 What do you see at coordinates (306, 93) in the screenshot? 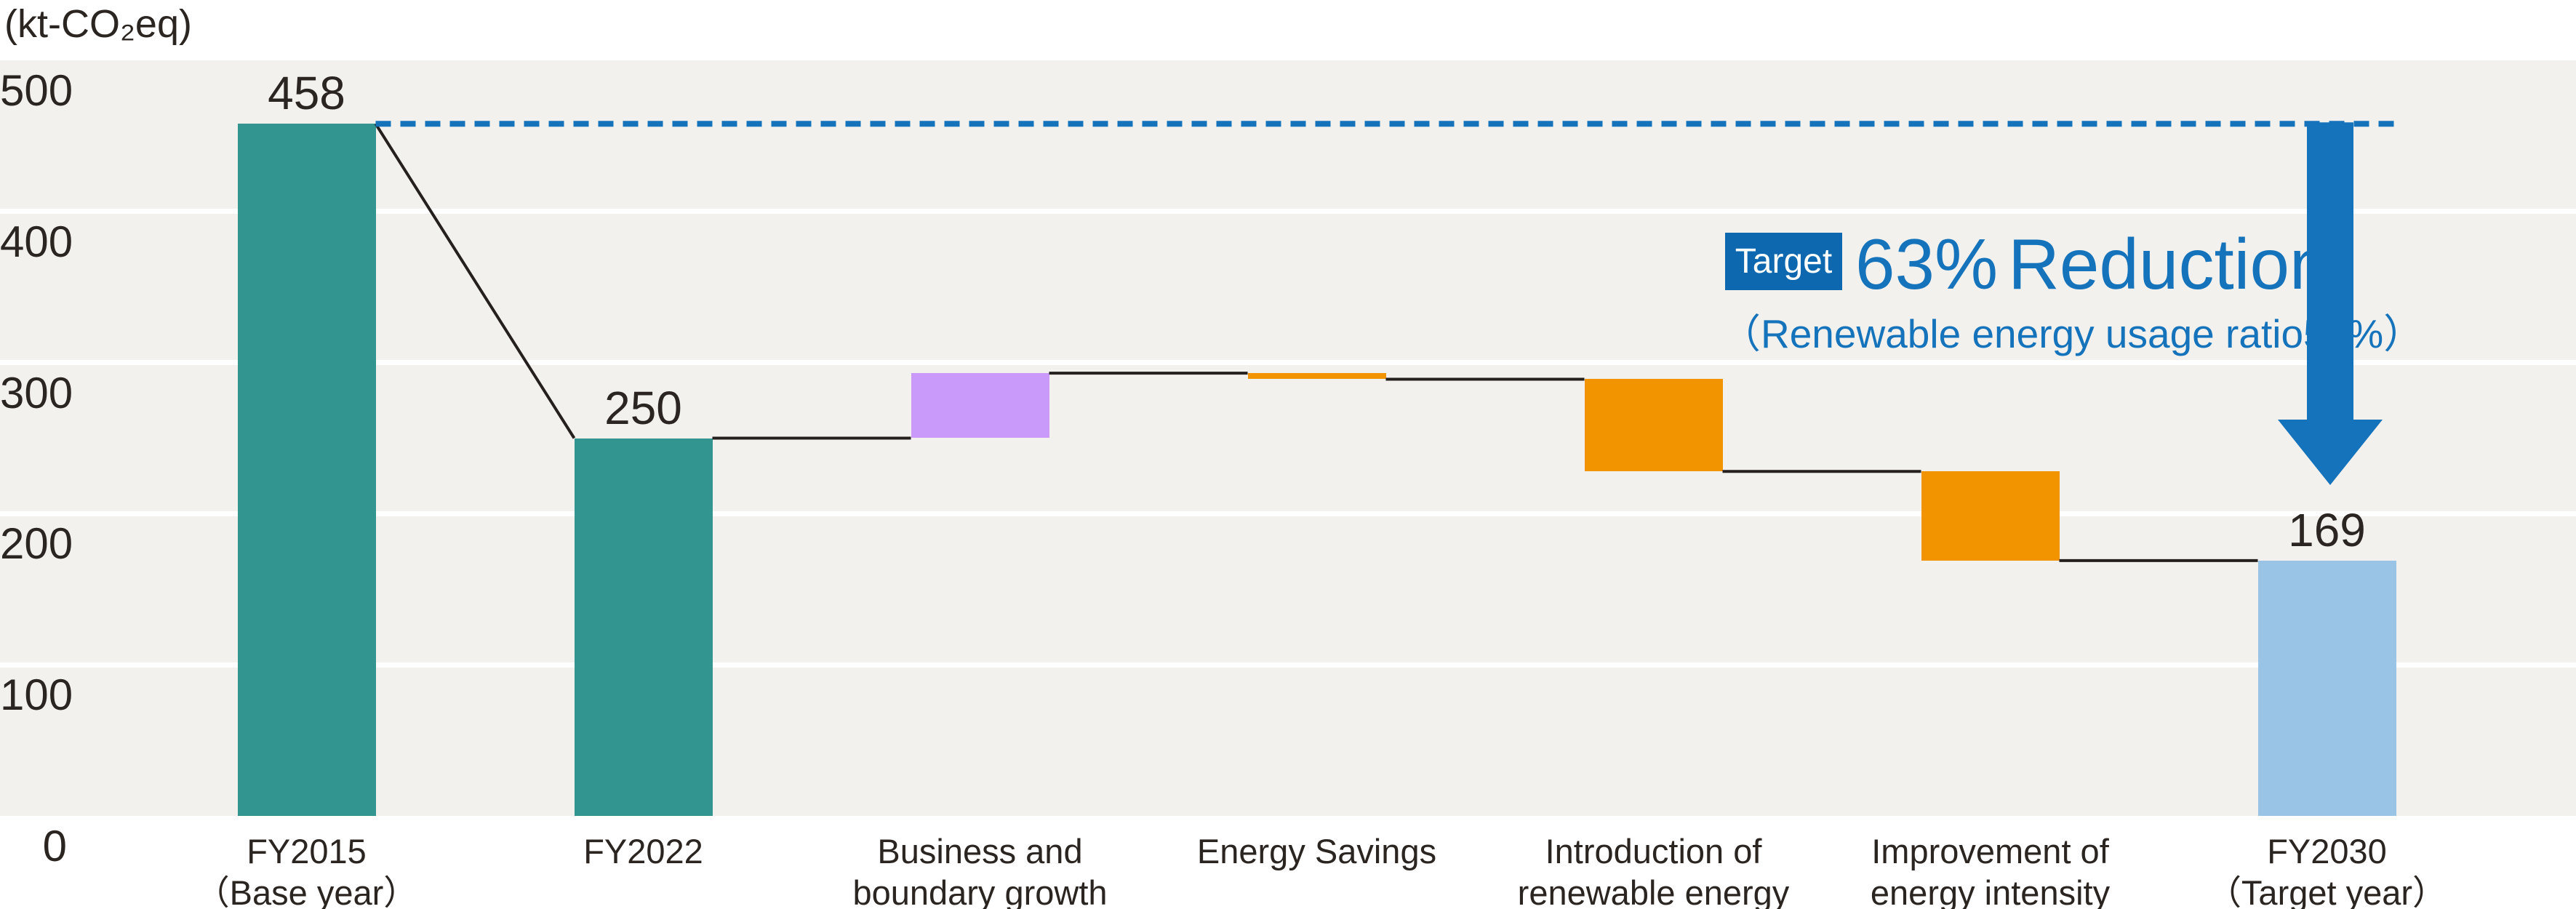
I see `bar-value-label: 458` at bounding box center [306, 93].